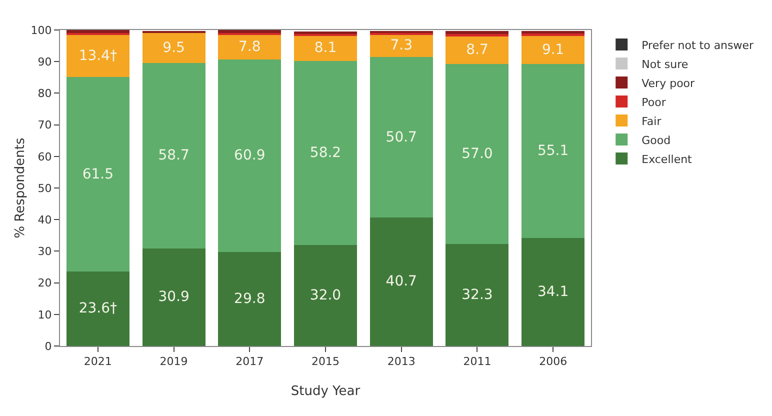  Describe the element at coordinates (656, 140) in the screenshot. I see `legend-label: Good` at that location.